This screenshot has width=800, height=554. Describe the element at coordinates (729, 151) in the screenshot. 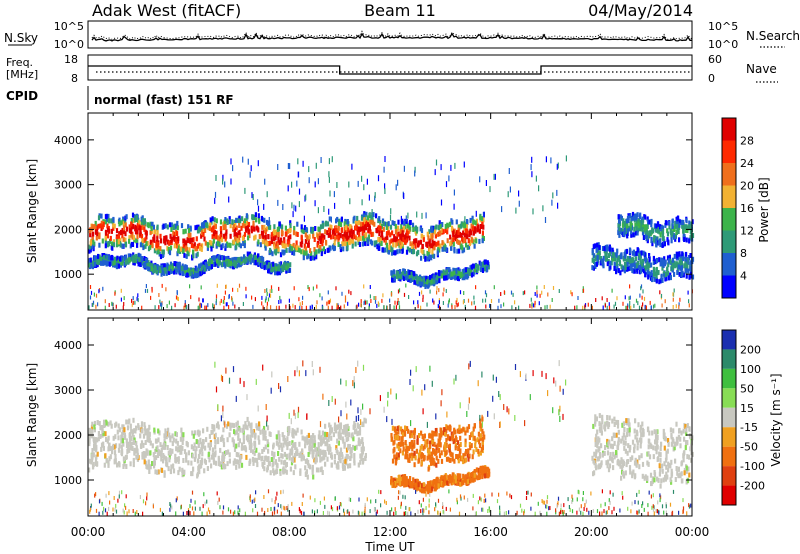

I see `colorbar-swatch` at that location.